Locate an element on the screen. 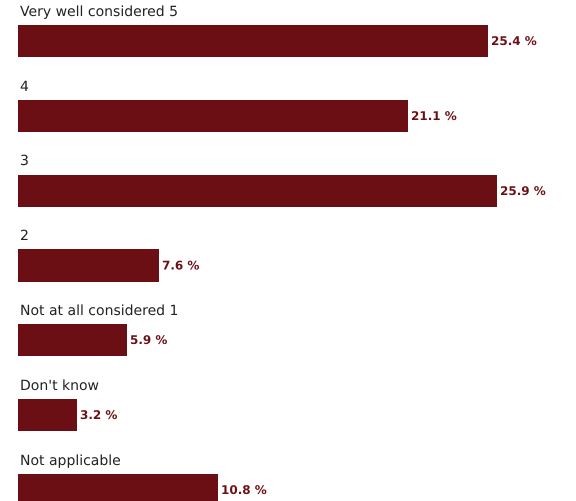 This screenshot has width=576, height=501. y-tick-label: Don't know is located at coordinates (60, 386).